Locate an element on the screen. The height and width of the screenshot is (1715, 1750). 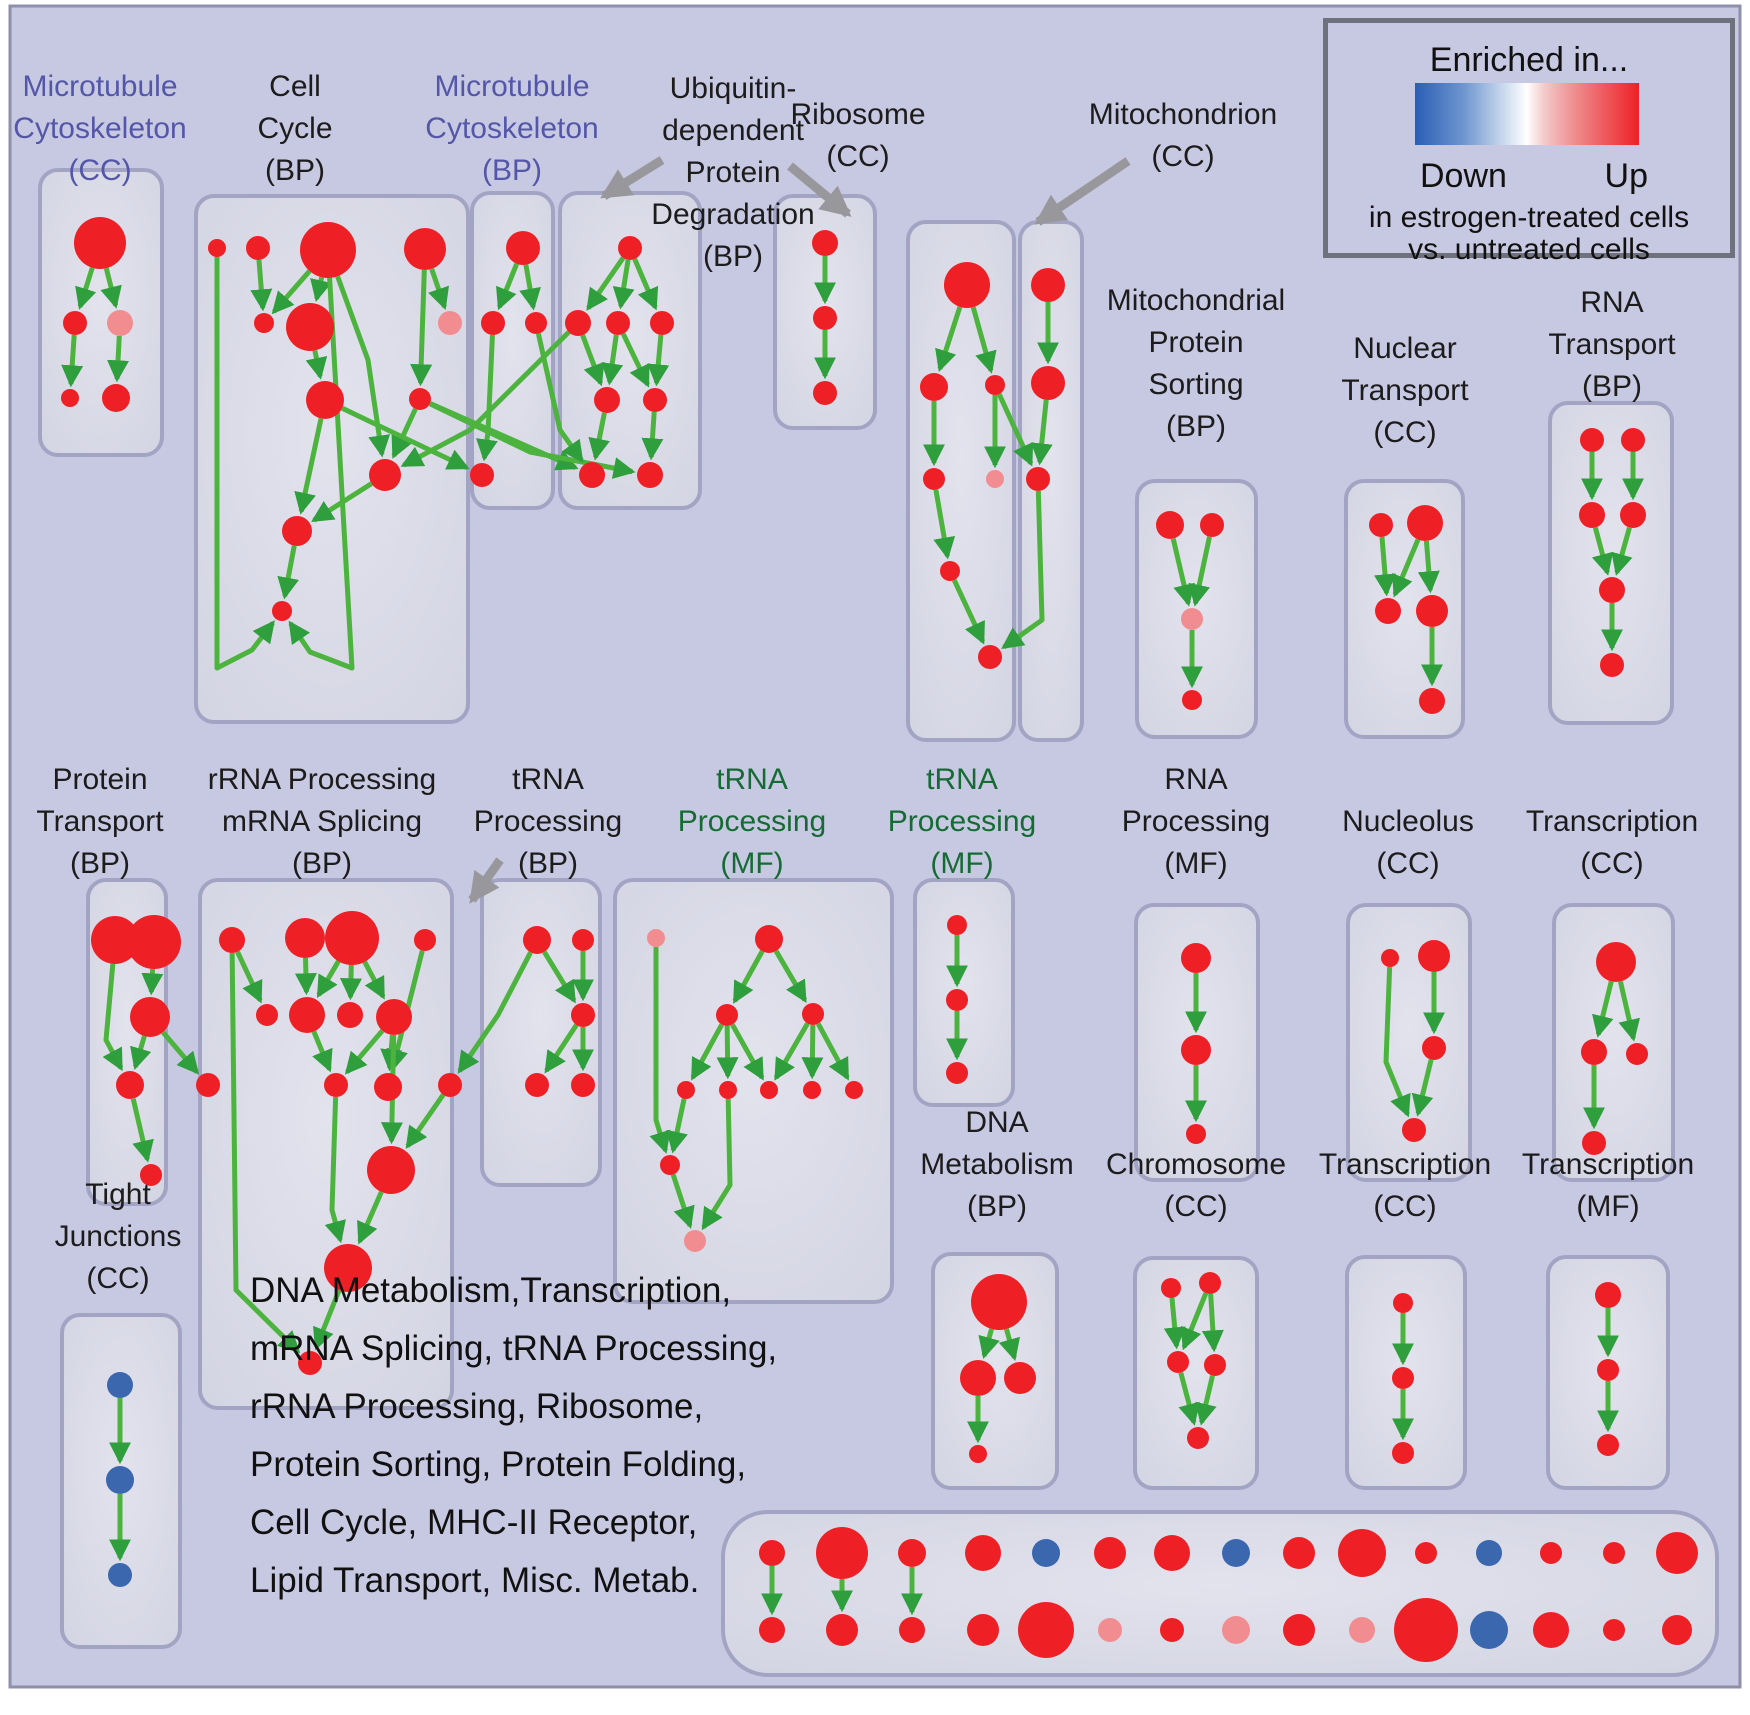
cluster-box-chromosome is located at coordinates (1196, 1373).